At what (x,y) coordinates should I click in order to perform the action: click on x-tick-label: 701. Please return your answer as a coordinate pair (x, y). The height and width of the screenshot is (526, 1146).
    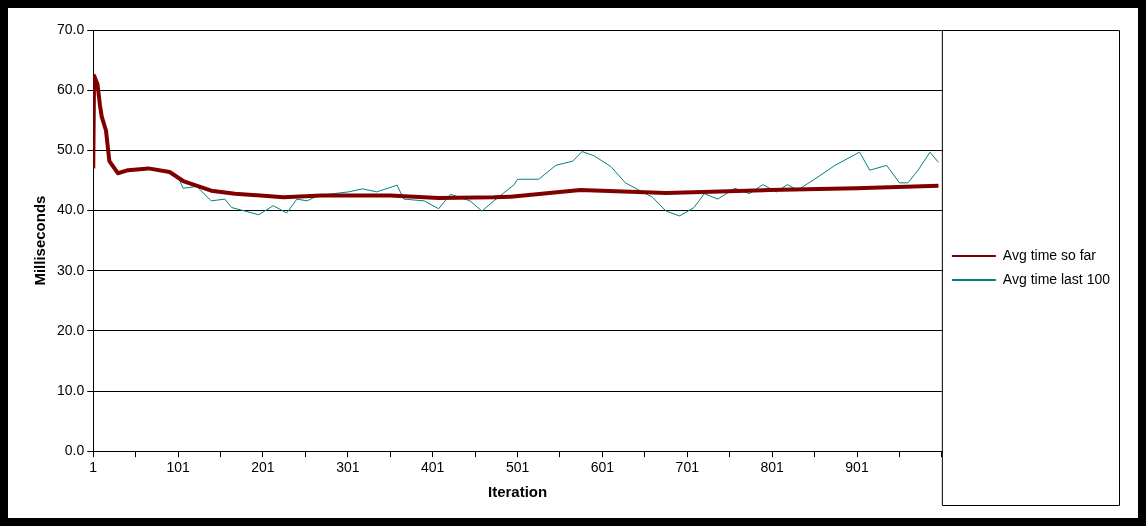
    Looking at the image, I should click on (687, 467).